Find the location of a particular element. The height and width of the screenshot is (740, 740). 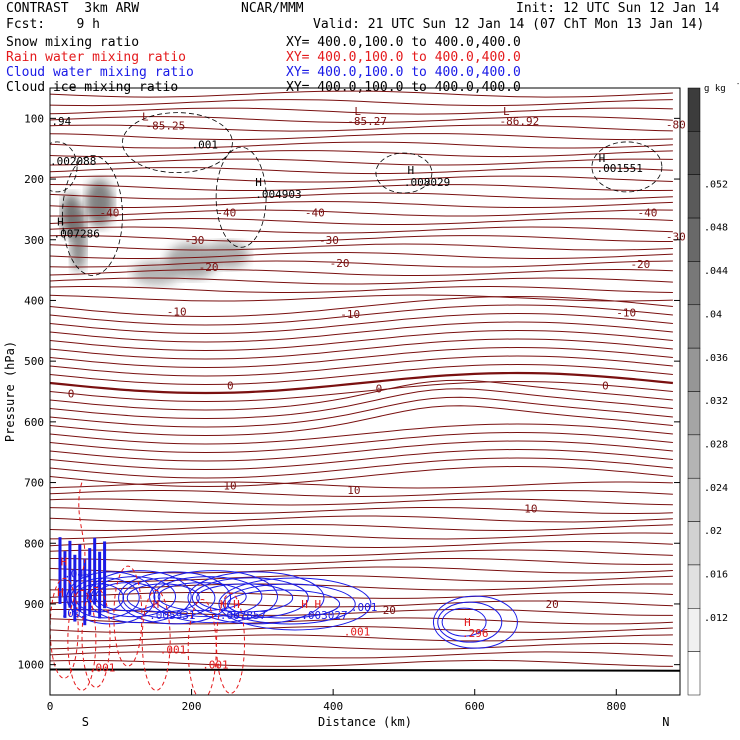

extrema-label: L is located at coordinates (357, 111).